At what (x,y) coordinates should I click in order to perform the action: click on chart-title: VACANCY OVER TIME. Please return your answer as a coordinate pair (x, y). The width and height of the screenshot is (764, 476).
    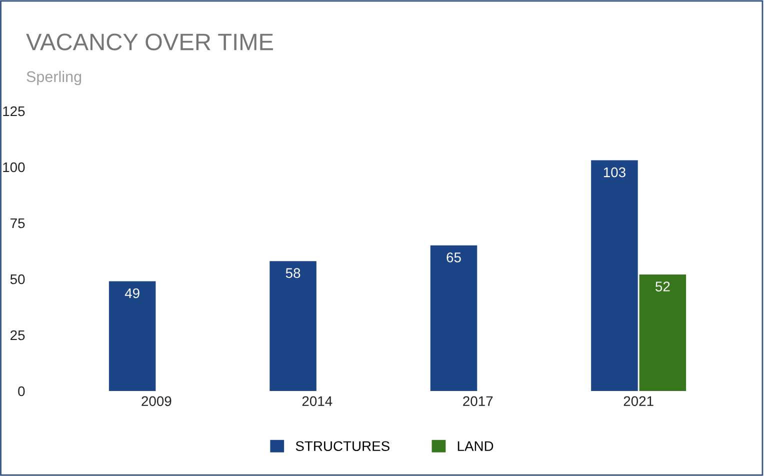
    Looking at the image, I should click on (149, 42).